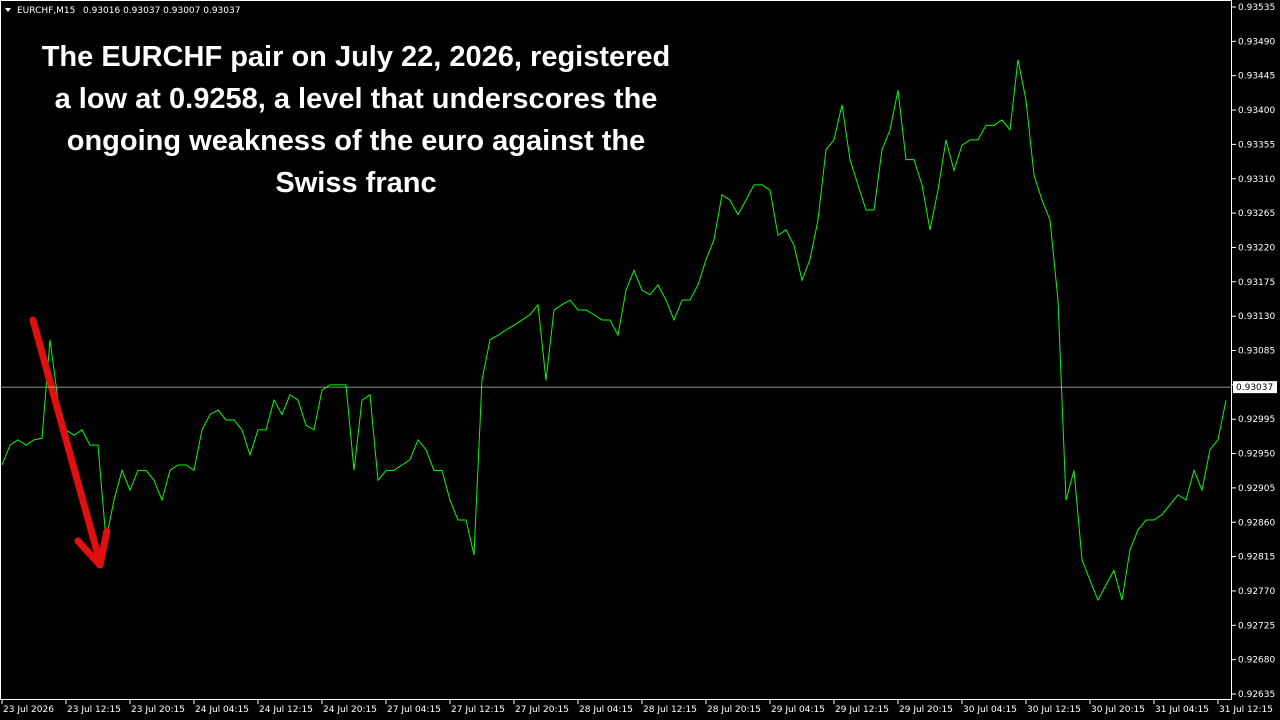 Image resolution: width=1280 pixels, height=720 pixels. What do you see at coordinates (222, 710) in the screenshot?
I see `x-tick-label: 24 Jul 04:15` at bounding box center [222, 710].